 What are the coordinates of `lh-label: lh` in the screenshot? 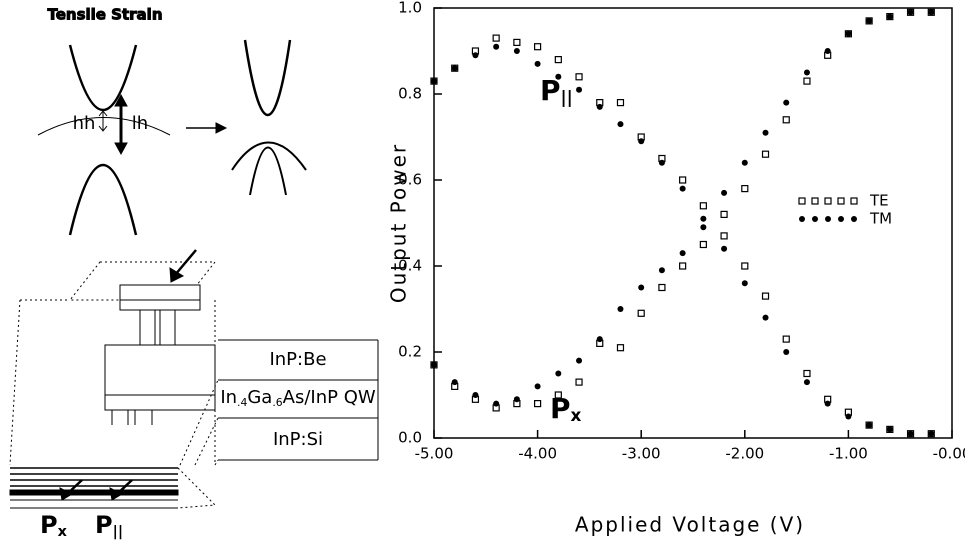 It's located at (140, 123).